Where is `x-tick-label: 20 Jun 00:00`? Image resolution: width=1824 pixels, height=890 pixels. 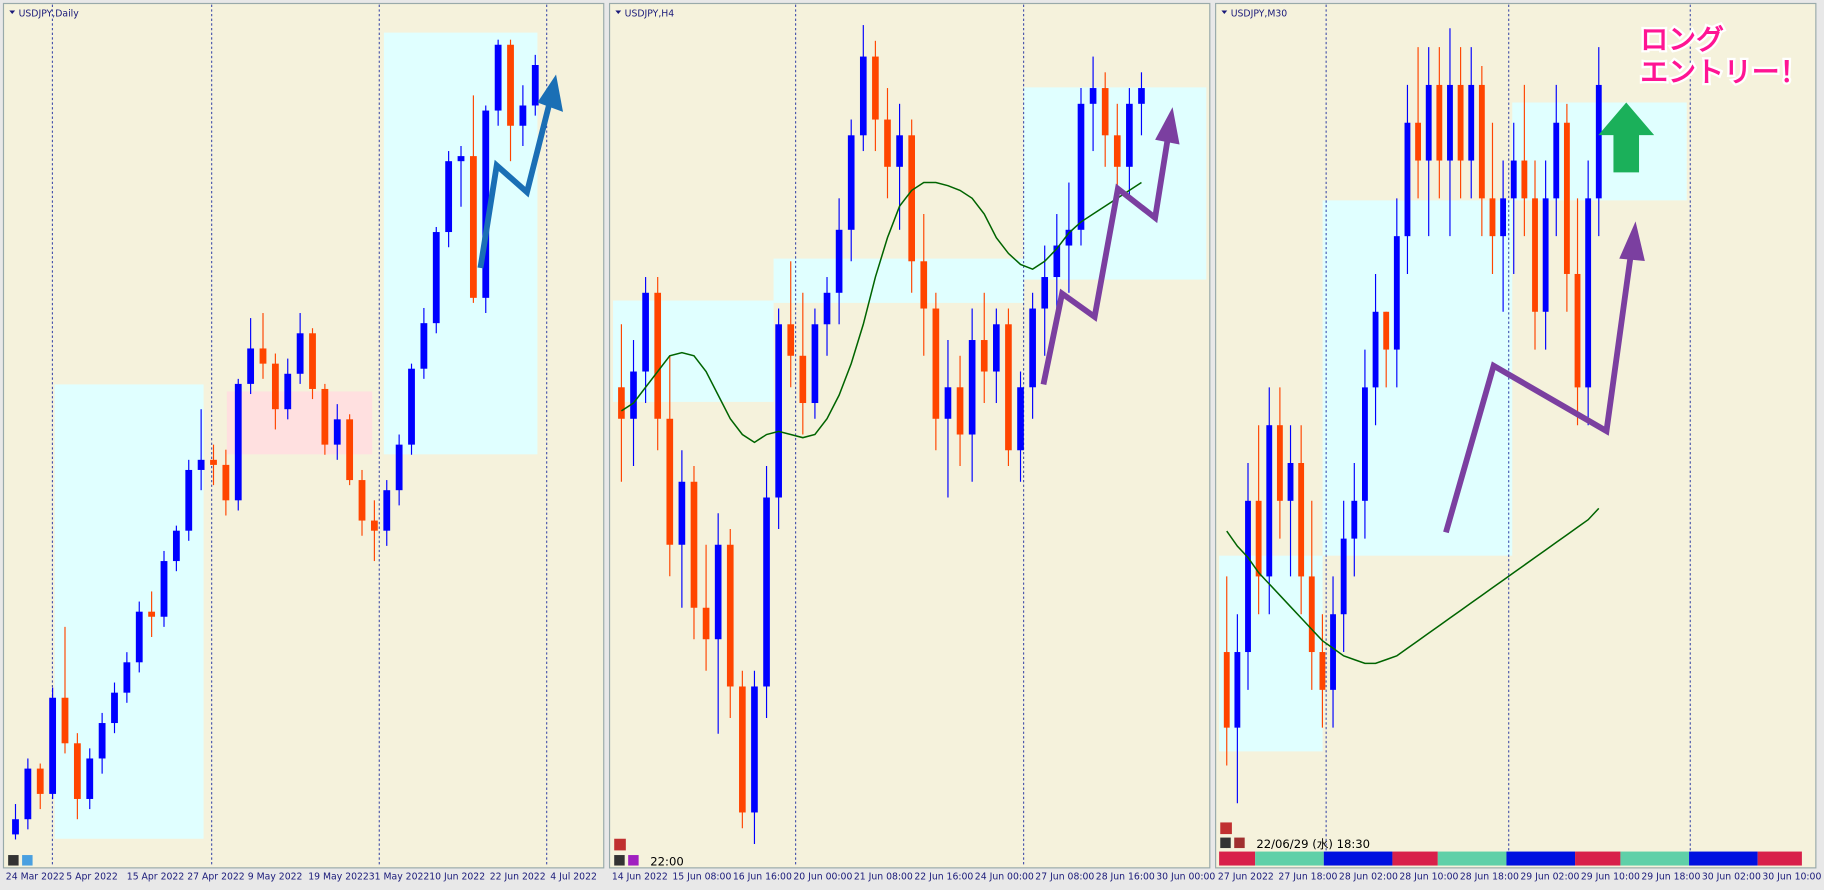 x-tick-label: 20 Jun 00:00 is located at coordinates (822, 877).